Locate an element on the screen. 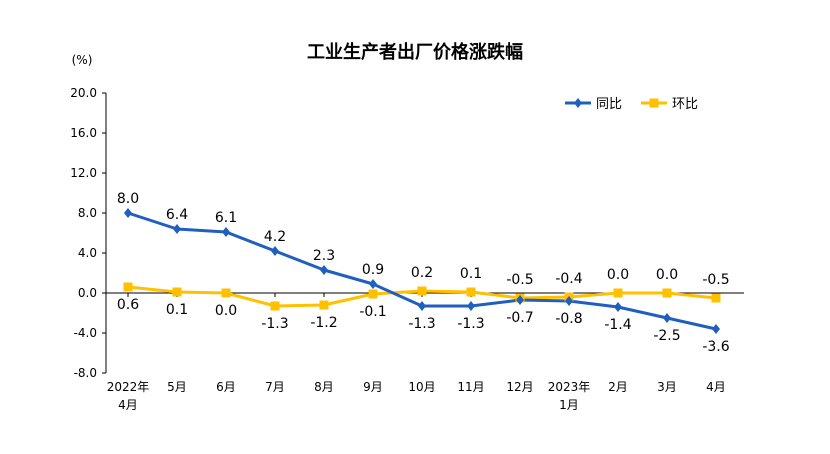 The image size is (830, 454). x-tick-label: 2月 is located at coordinates (618, 387).